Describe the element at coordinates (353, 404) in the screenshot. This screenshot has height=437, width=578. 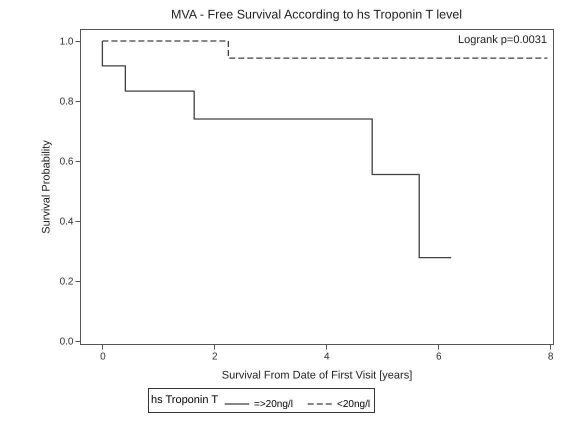
I see `legend-label: <20ng/l` at that location.